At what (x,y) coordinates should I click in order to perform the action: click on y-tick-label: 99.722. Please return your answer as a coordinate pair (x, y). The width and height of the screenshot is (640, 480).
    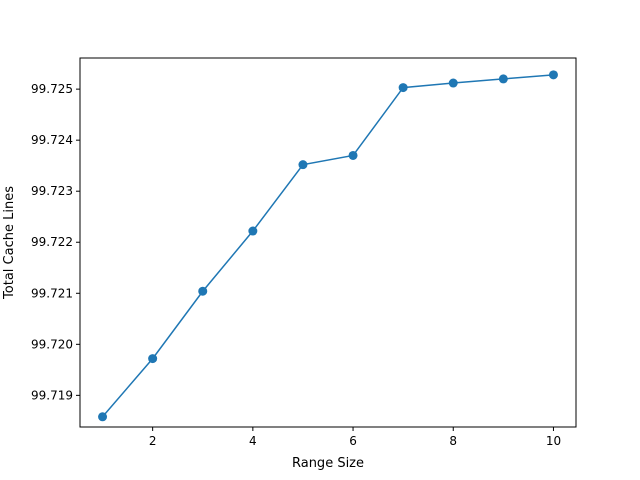
    Looking at the image, I should click on (52, 242).